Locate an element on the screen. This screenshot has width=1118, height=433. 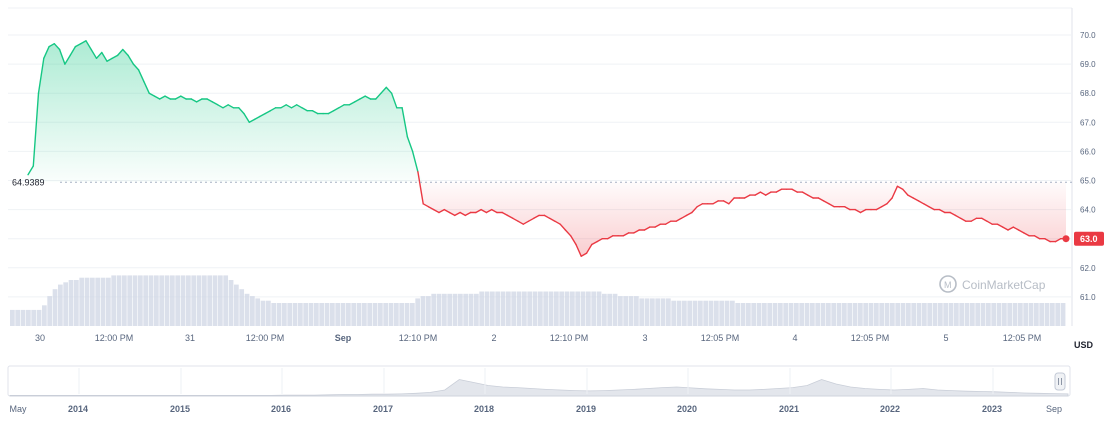
x-tick-label: Sep is located at coordinates (343, 338).